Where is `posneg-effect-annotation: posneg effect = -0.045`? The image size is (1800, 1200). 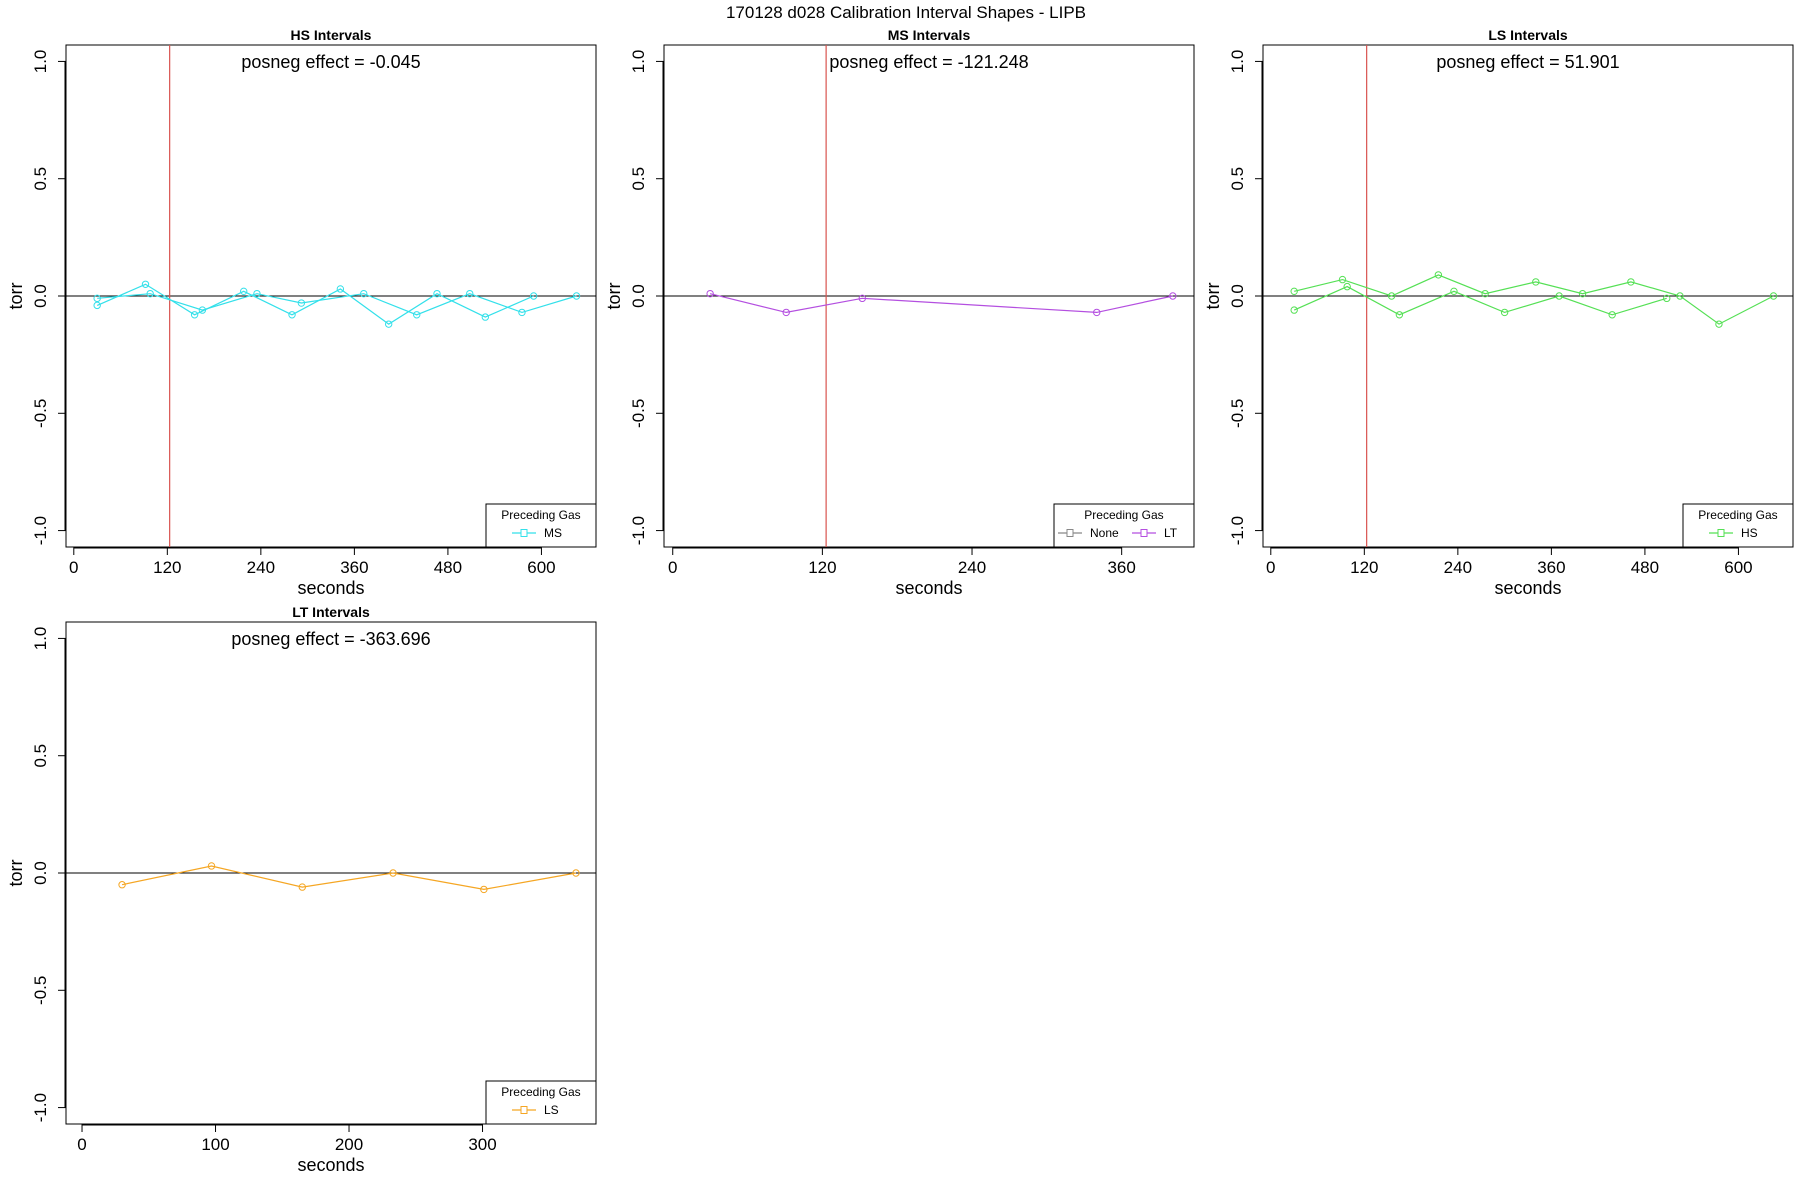 posneg-effect-annotation: posneg effect = -0.045 is located at coordinates (330, 62).